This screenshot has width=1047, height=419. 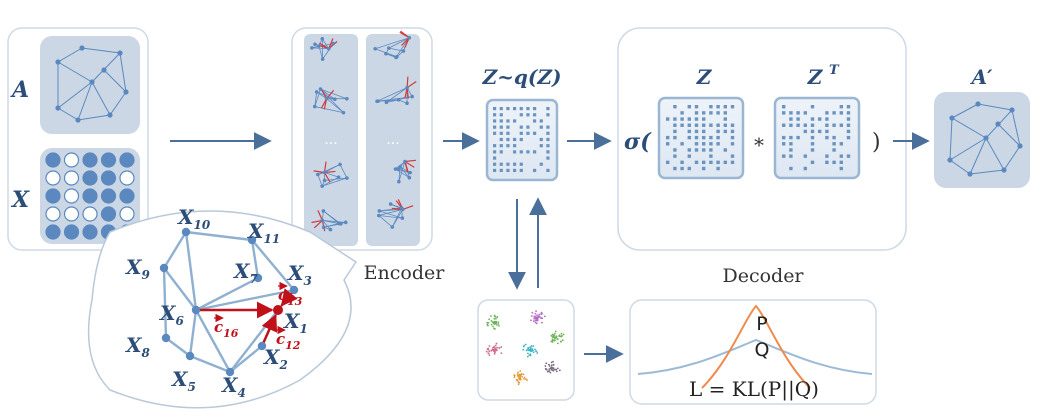 I want to click on sigma-close: ), so click(x=876, y=142).